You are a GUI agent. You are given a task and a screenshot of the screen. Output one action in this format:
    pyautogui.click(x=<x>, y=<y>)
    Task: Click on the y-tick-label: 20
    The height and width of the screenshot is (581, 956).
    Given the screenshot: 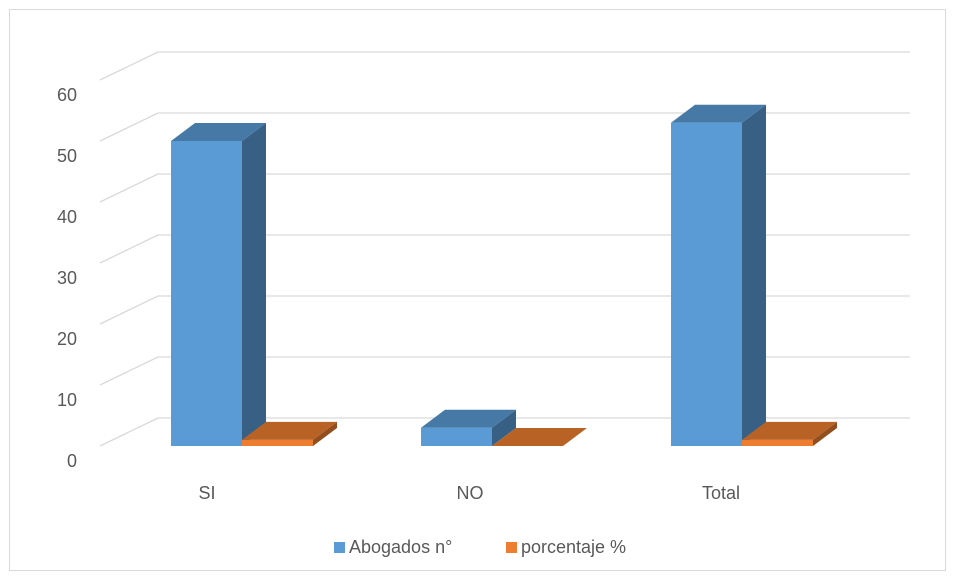 What is the action you would take?
    pyautogui.click(x=67, y=339)
    